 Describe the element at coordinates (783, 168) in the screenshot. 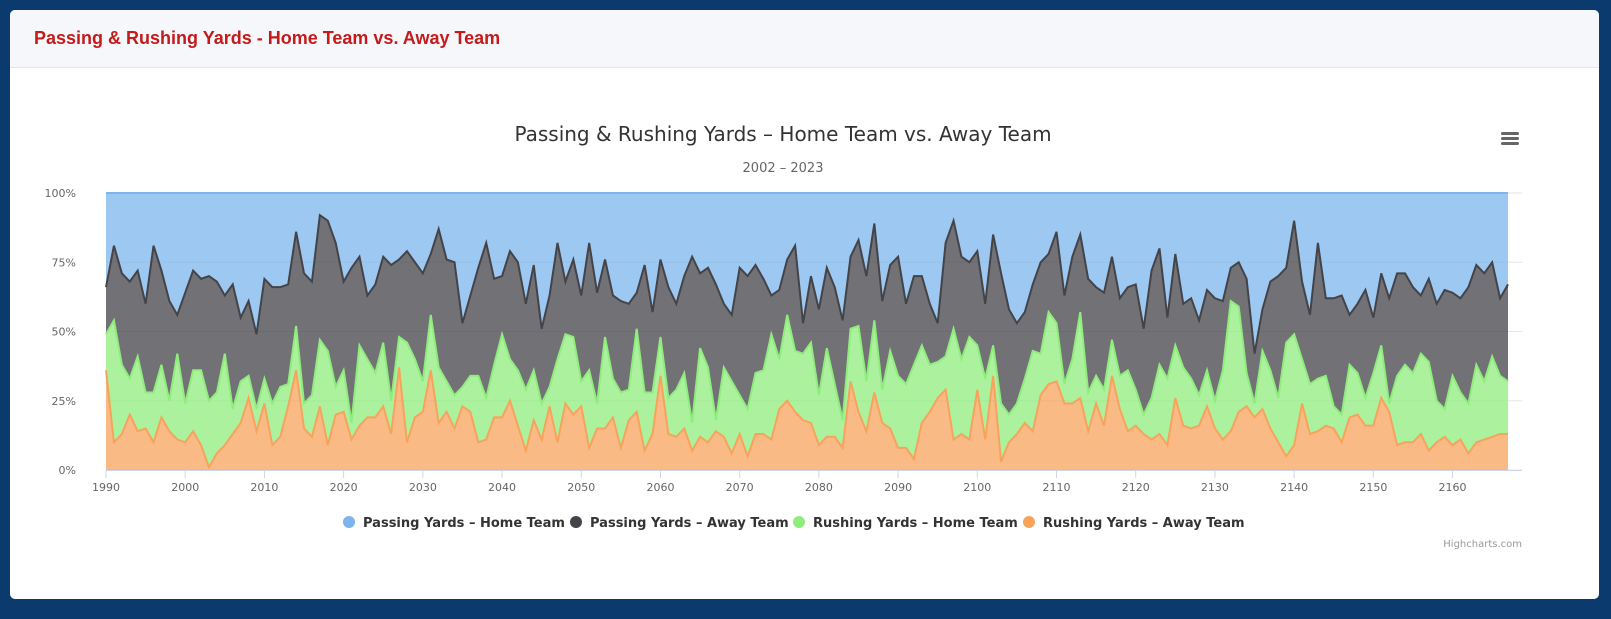

I see `chart-subtitle: 2002 – 2023` at that location.